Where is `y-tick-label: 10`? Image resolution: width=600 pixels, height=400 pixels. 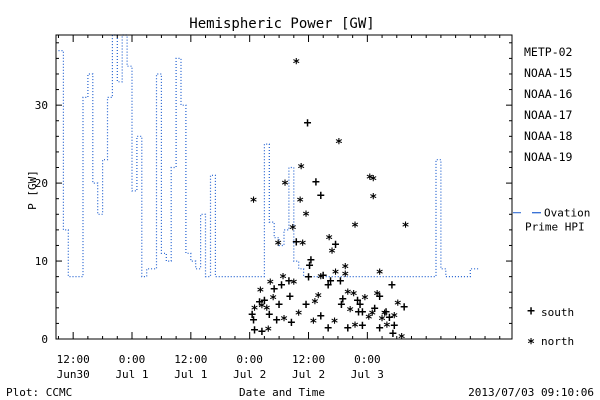 y-tick-label: 10 is located at coordinates (41, 261).